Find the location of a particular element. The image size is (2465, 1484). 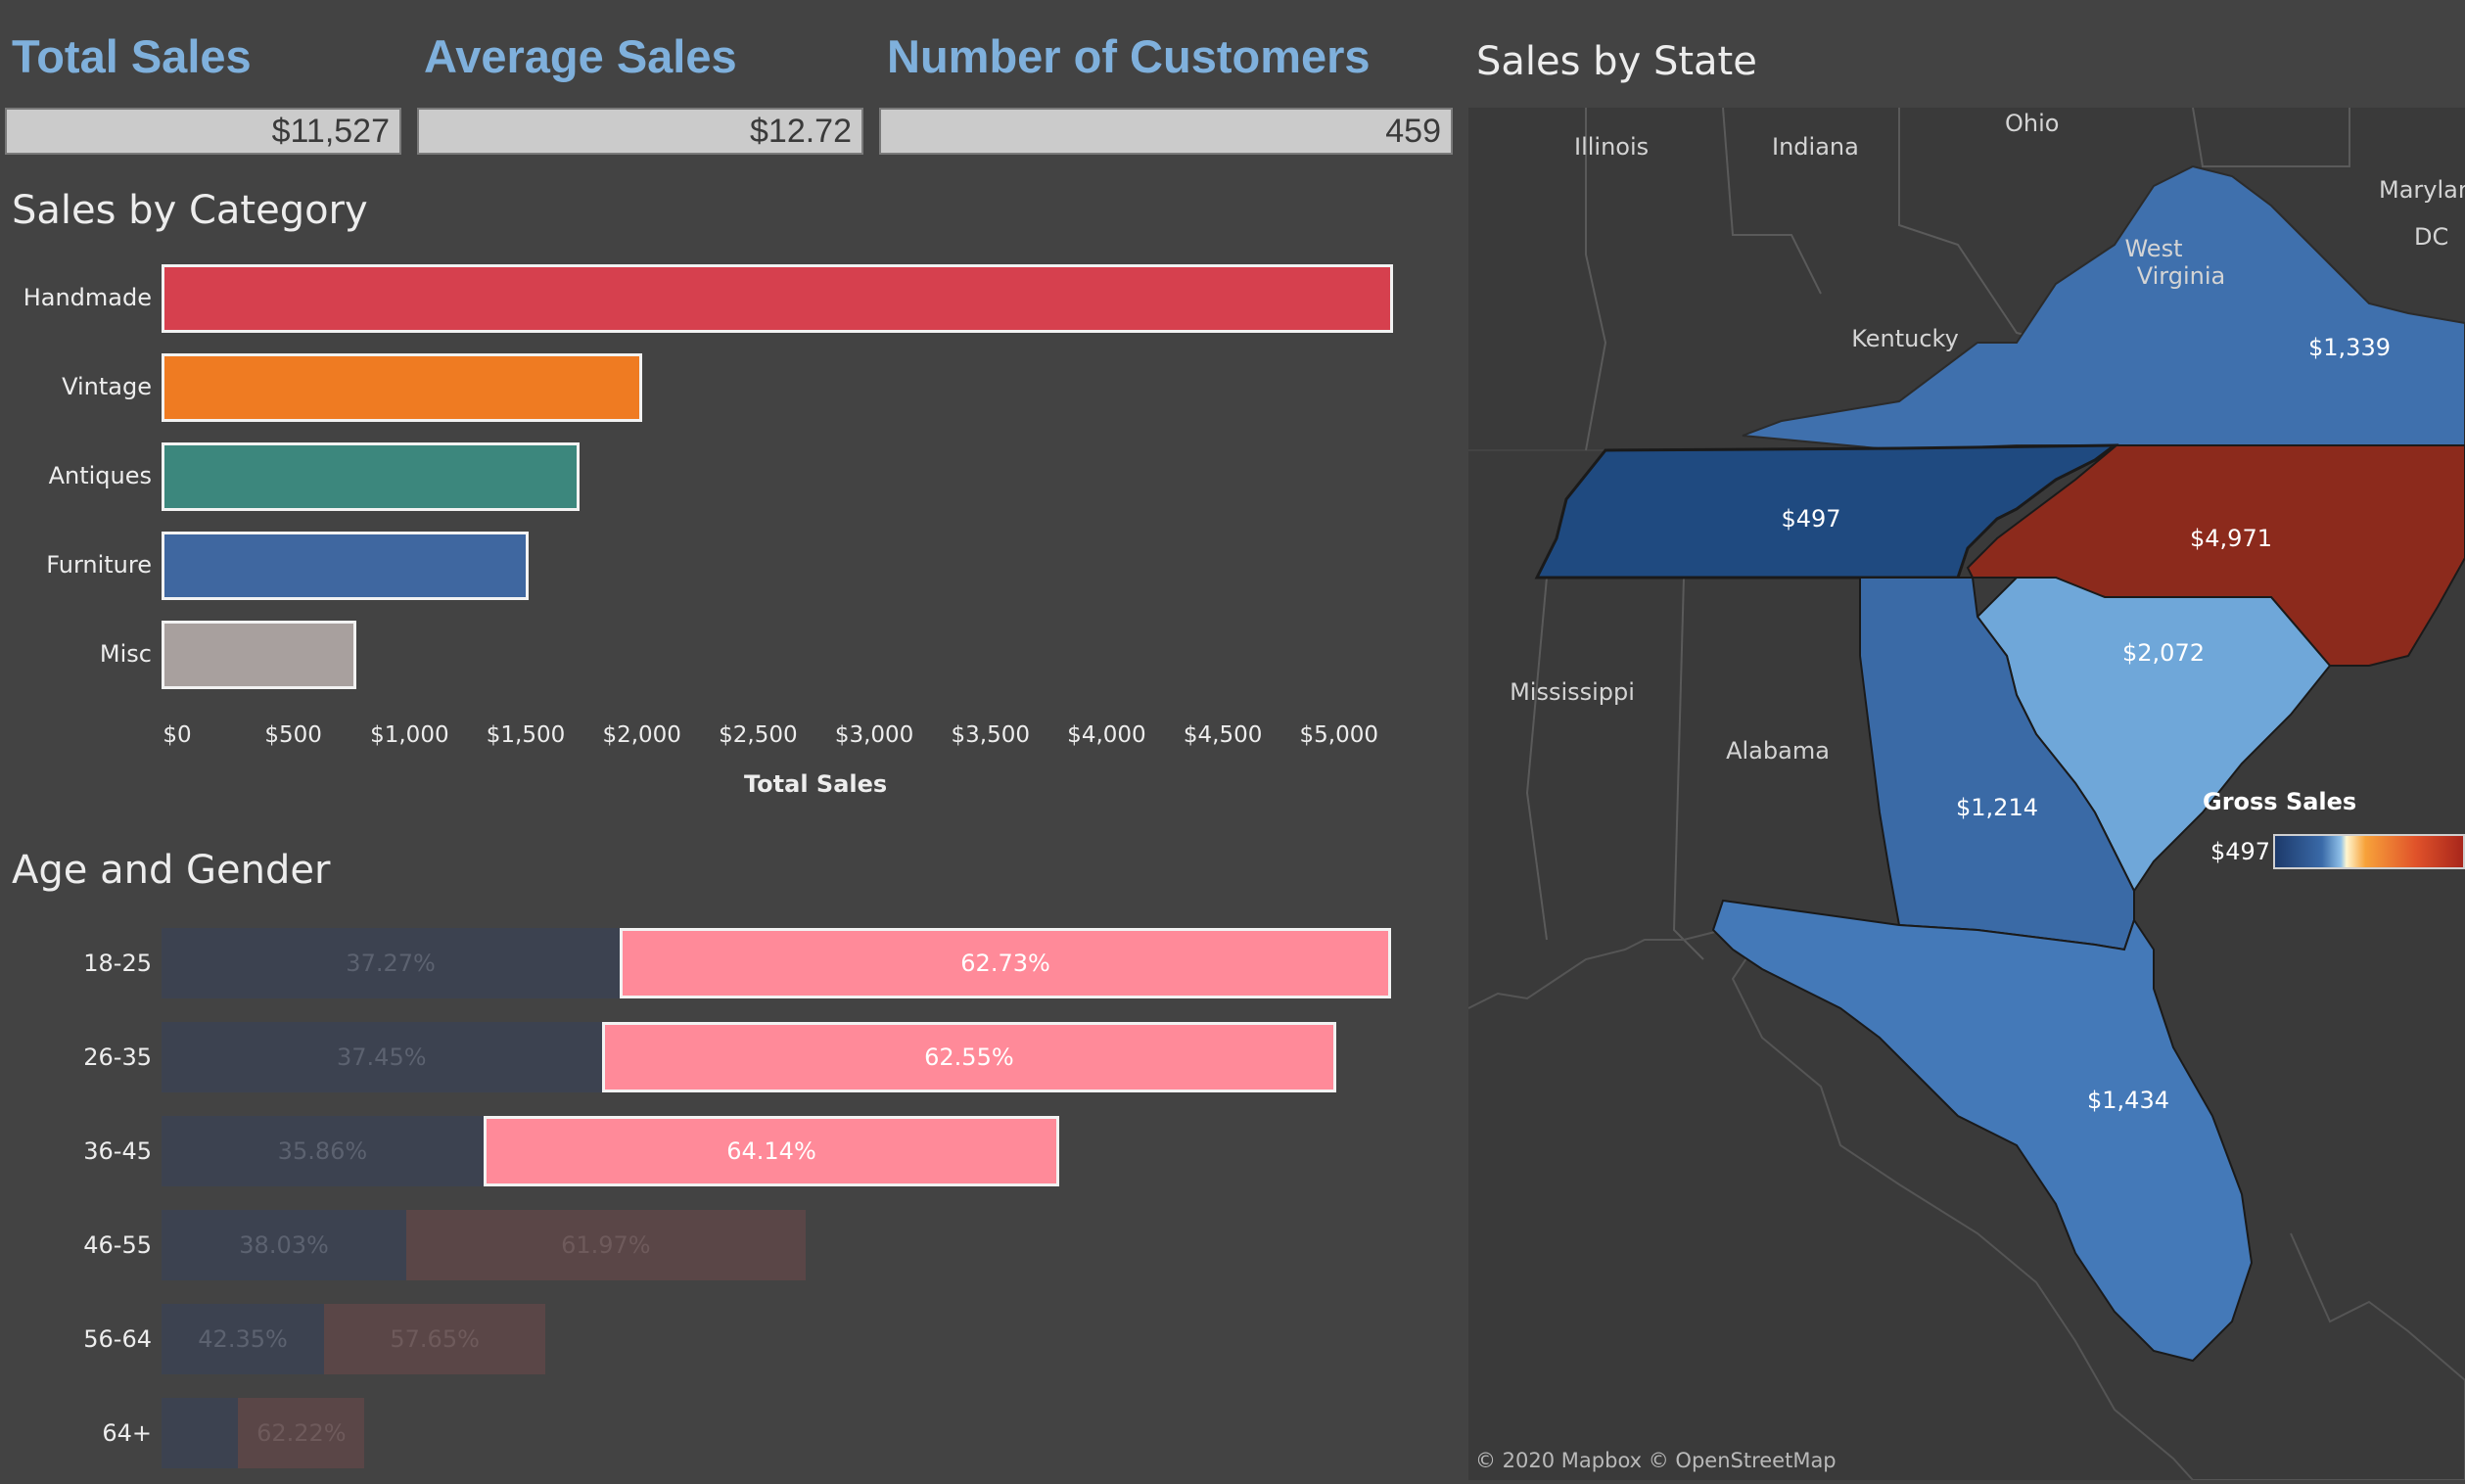

age-bar-male: 35.86% is located at coordinates (323, 1151).